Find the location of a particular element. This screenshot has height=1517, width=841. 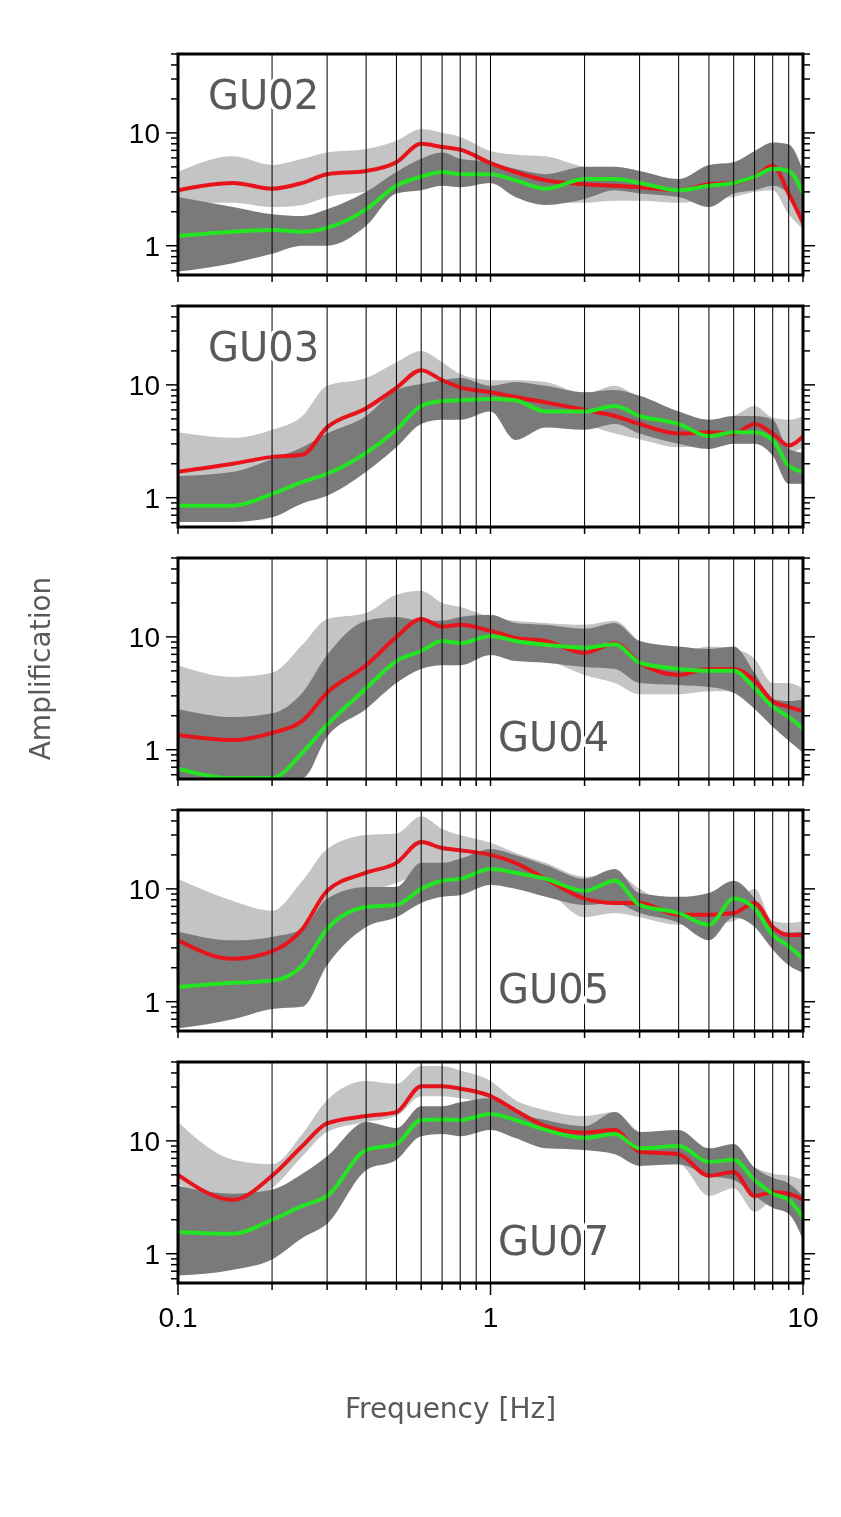

x-tick-label: 0.1 is located at coordinates (178, 1317).